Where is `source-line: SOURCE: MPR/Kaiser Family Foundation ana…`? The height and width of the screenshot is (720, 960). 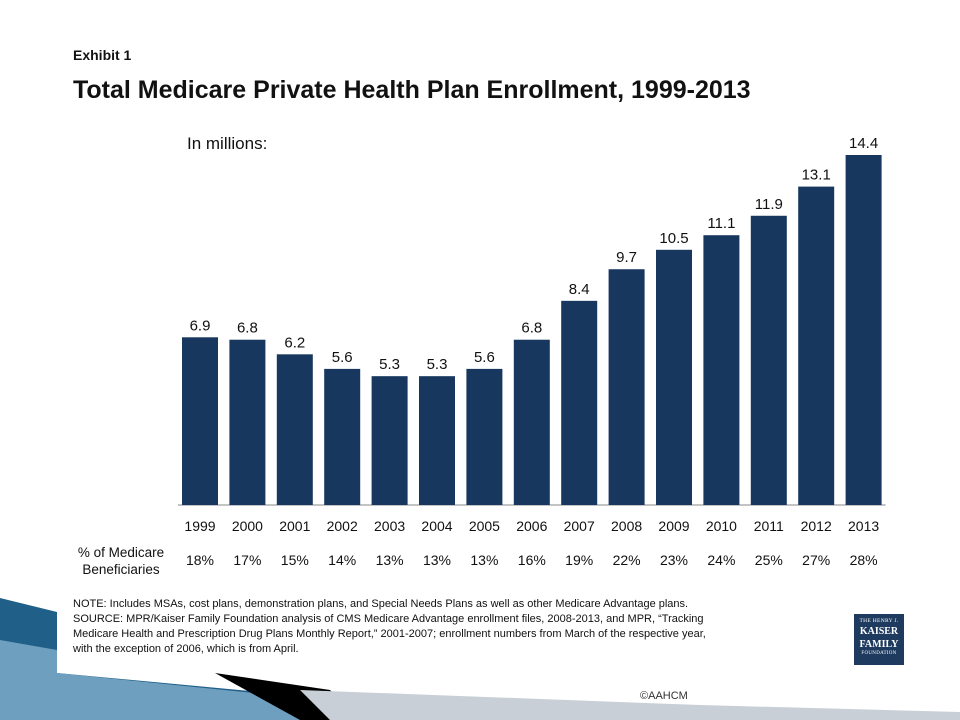 source-line: SOURCE: MPR/Kaiser Family Foundation ana… is located at coordinates (388, 619).